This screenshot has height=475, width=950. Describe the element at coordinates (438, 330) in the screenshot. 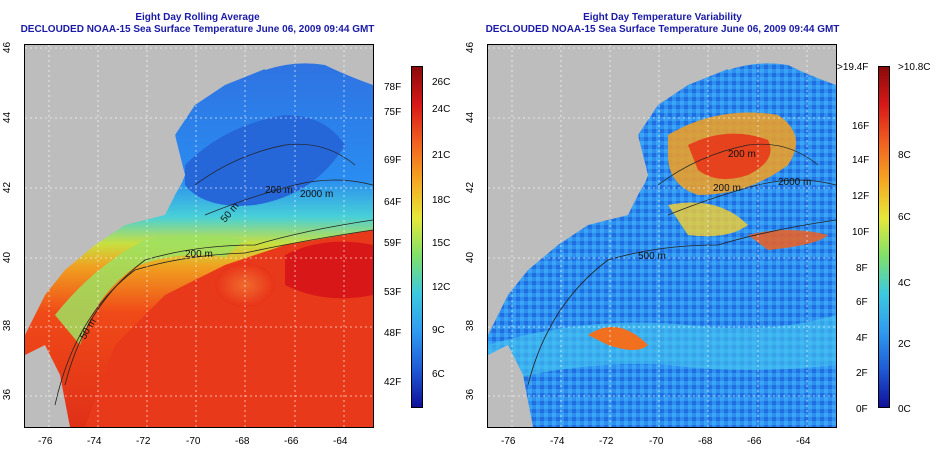

I see `colorbar-c-label: 9C` at that location.